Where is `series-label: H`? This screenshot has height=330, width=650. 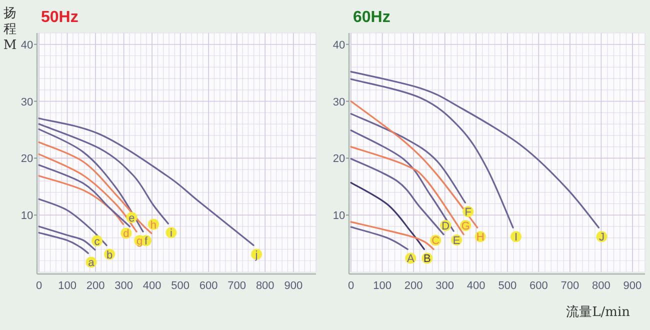 series-label: H is located at coordinates (480, 238).